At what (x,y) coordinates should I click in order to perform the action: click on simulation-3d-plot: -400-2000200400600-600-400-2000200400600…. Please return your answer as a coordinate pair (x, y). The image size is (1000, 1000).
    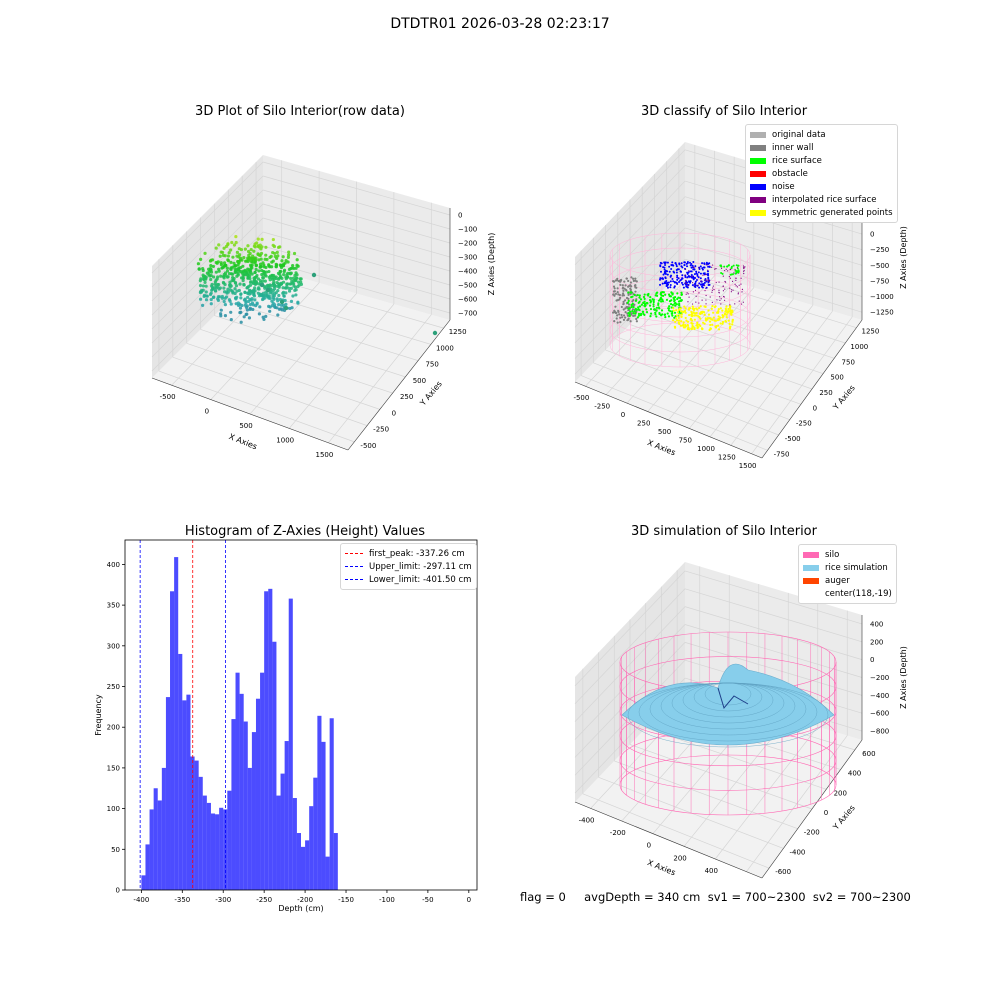
    Looking at the image, I should click on (741, 721).